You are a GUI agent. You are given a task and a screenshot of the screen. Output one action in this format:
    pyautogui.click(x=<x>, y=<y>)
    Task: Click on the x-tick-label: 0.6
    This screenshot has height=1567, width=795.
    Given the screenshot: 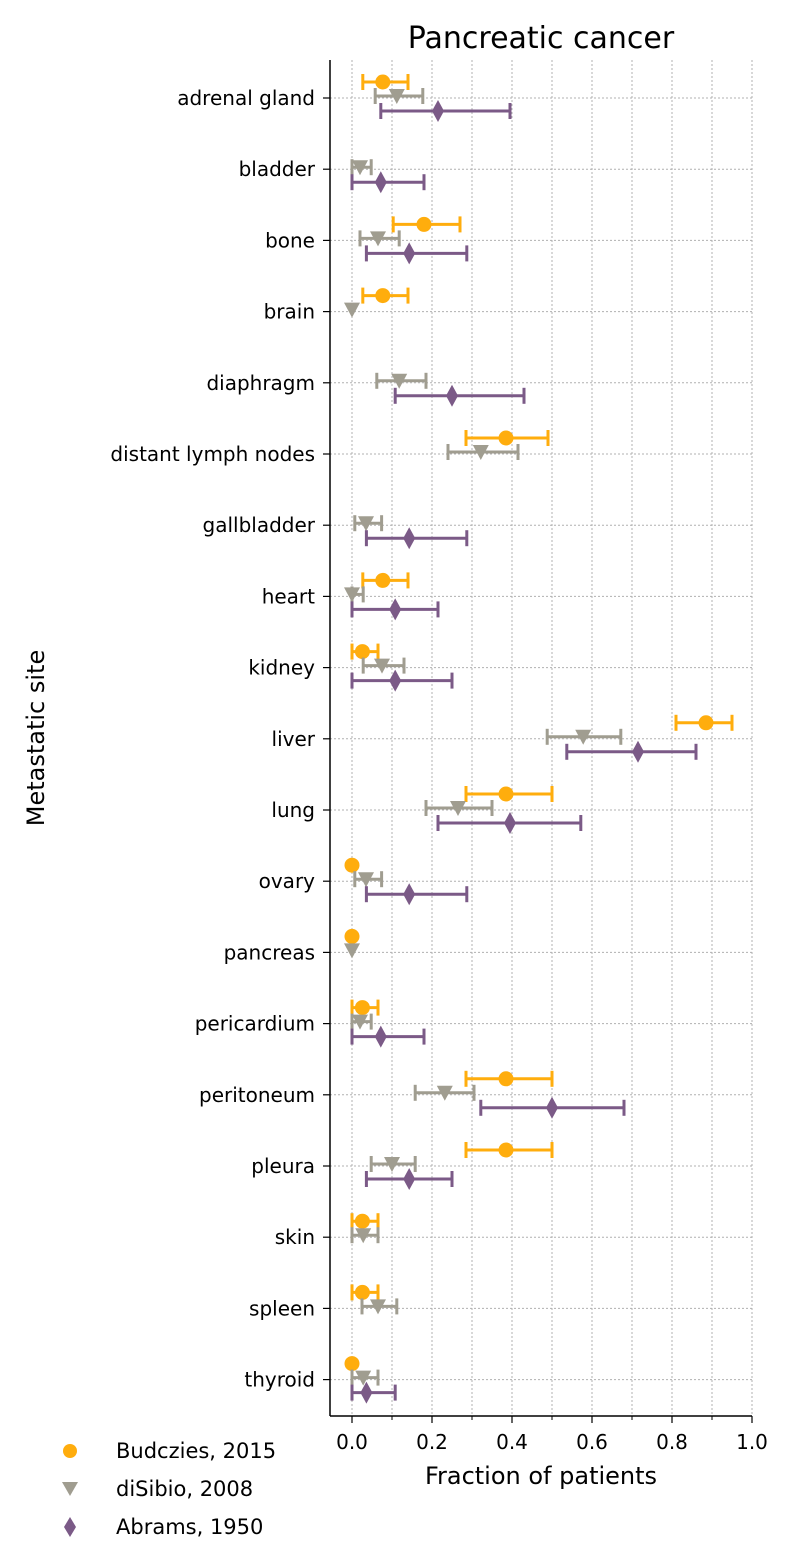 What is the action you would take?
    pyautogui.click(x=592, y=1442)
    